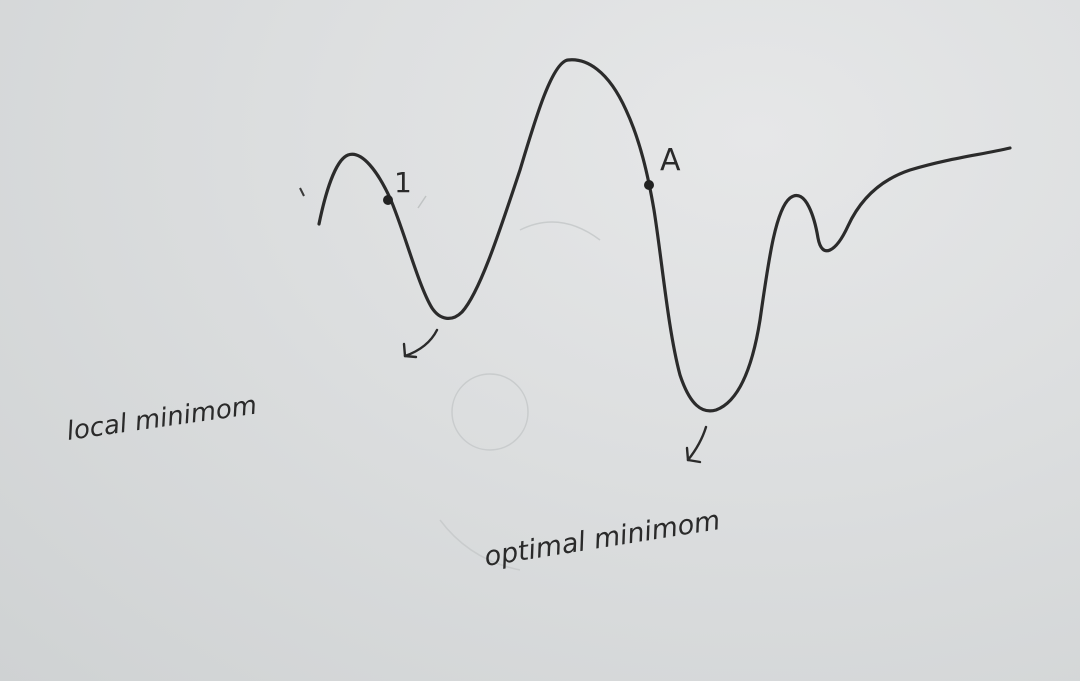 This screenshot has width=1080, height=681. I want to click on point-1-dot, so click(388, 200).